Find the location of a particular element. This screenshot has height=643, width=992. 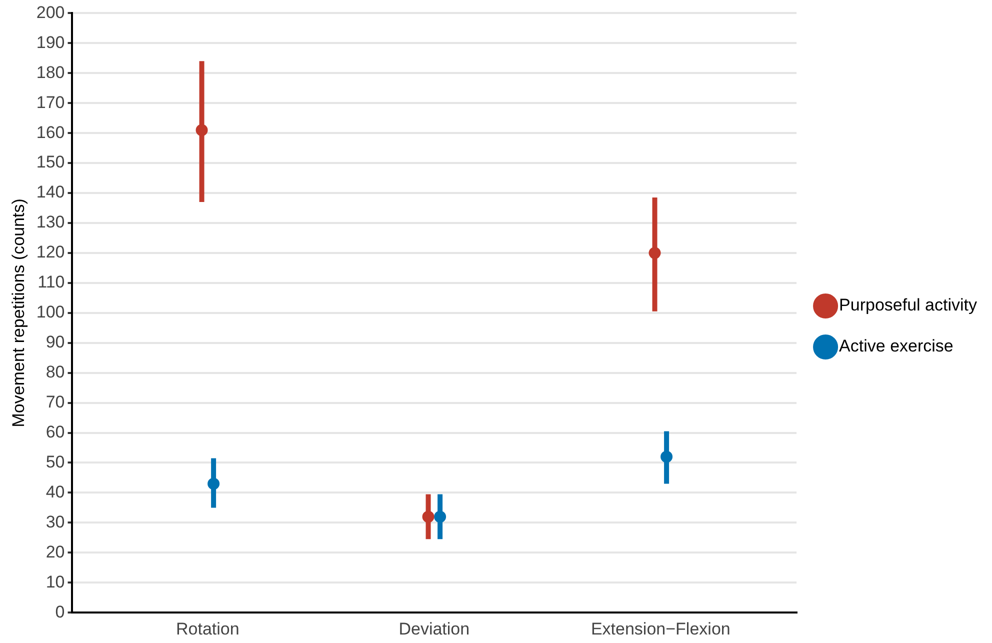

y-tick-label: 100 is located at coordinates (50, 312).